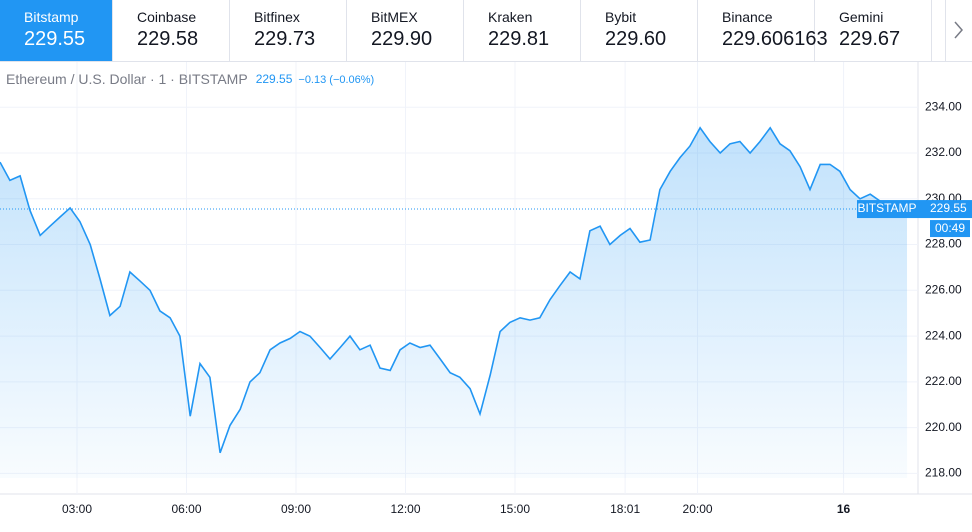 The image size is (972, 532). What do you see at coordinates (167, 17) in the screenshot?
I see `tab-name: Coinbase` at bounding box center [167, 17].